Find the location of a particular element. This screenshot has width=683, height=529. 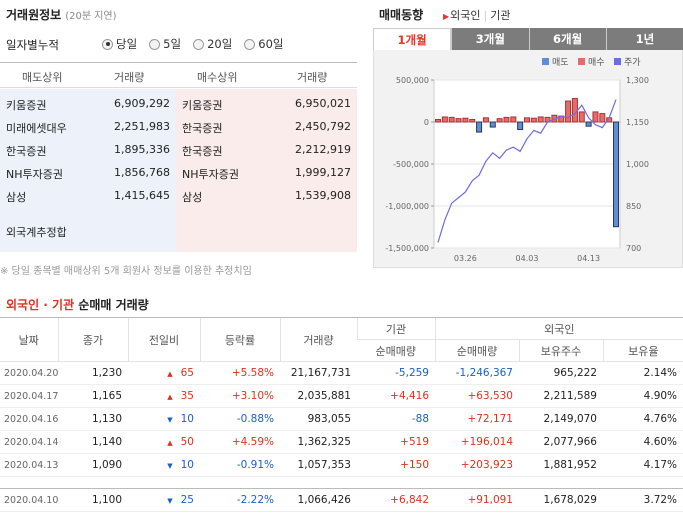

row-close: 1,165 is located at coordinates (93, 396).